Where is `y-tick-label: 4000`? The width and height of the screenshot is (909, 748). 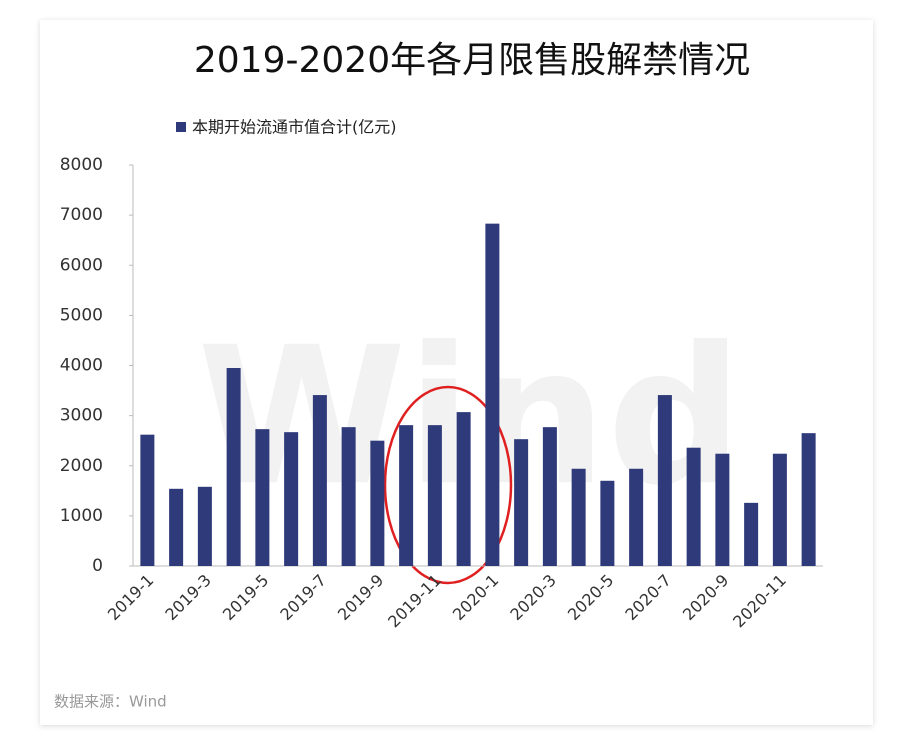
y-tick-label: 4000 is located at coordinates (81, 366).